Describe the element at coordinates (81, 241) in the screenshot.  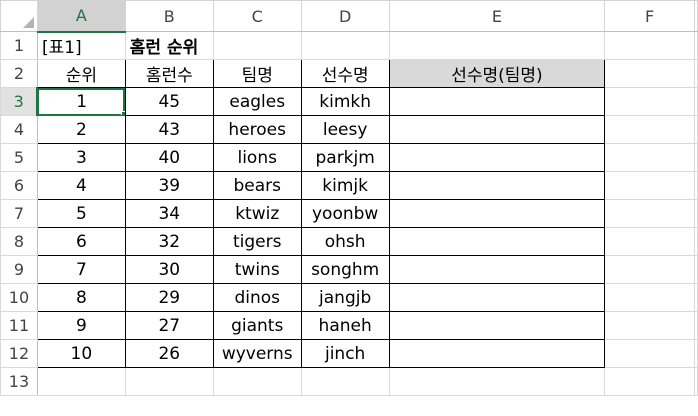
I see `rank-cell: 6` at that location.